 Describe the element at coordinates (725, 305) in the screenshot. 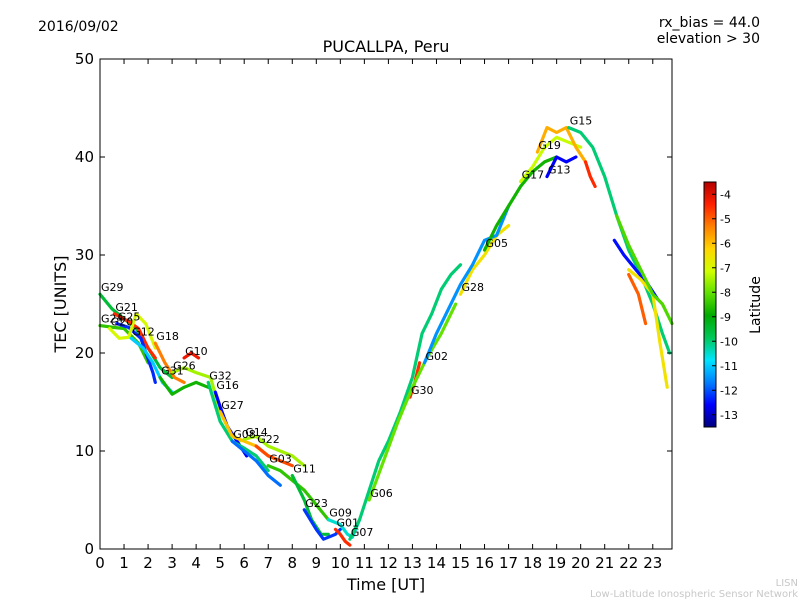

I see `colorbar-ticks: -4 -5 -6 -7 -8 -9 -10 -11 -12 -13` at that location.